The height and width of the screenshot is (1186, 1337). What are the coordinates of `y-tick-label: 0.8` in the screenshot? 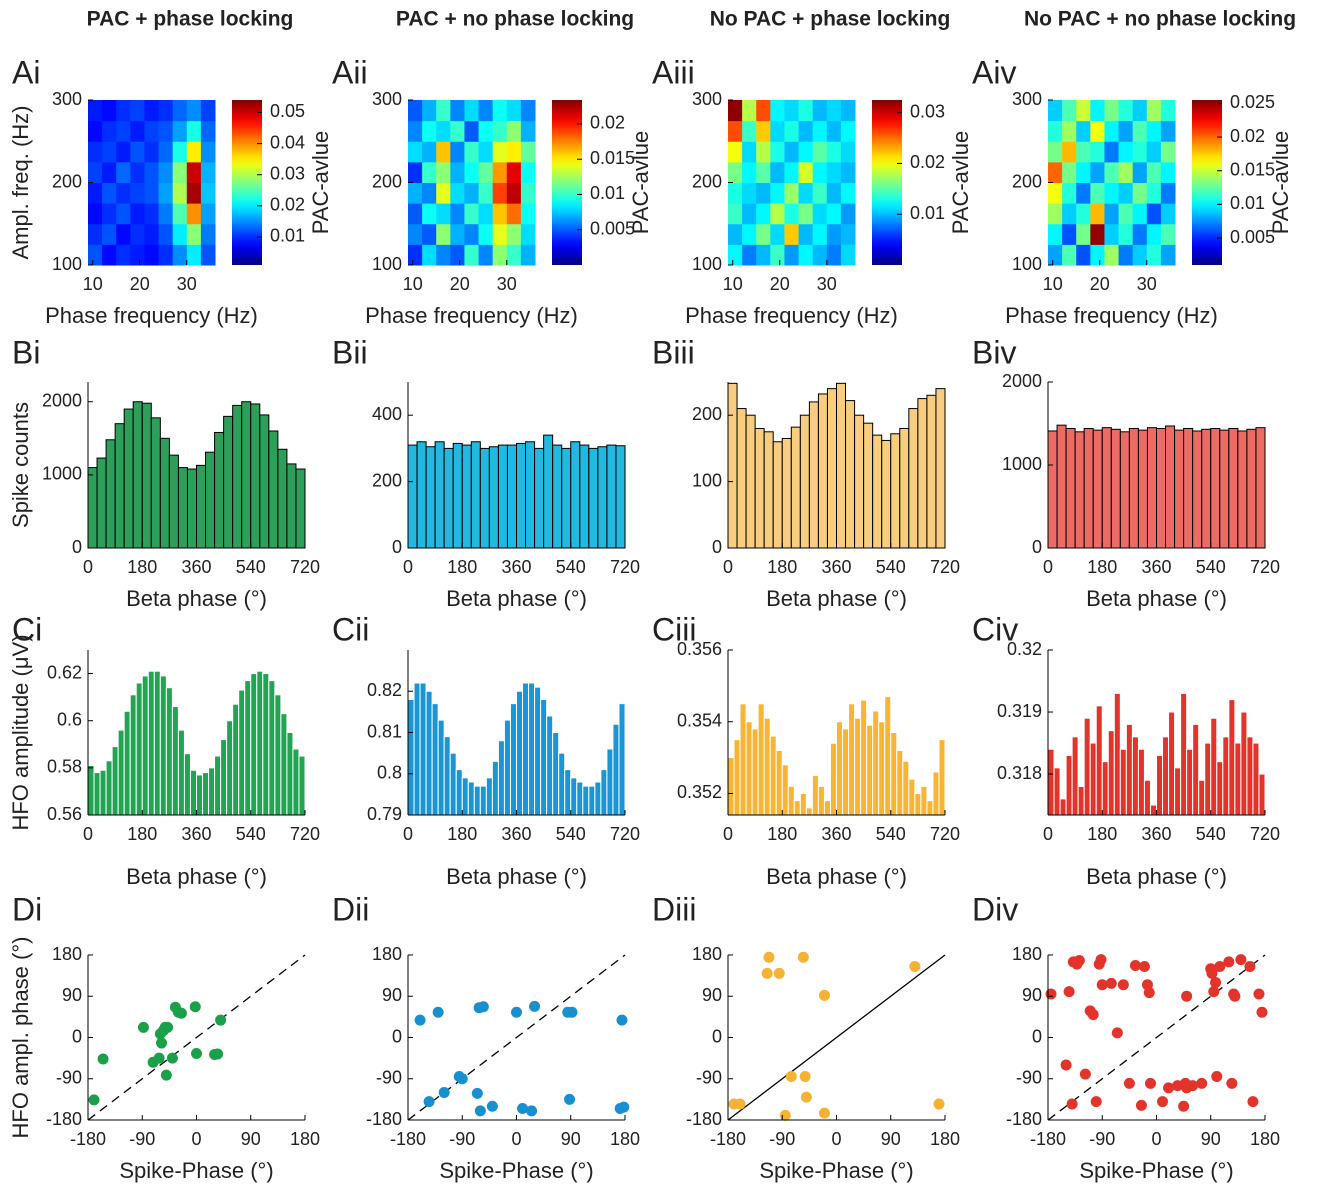 It's located at (389, 773).